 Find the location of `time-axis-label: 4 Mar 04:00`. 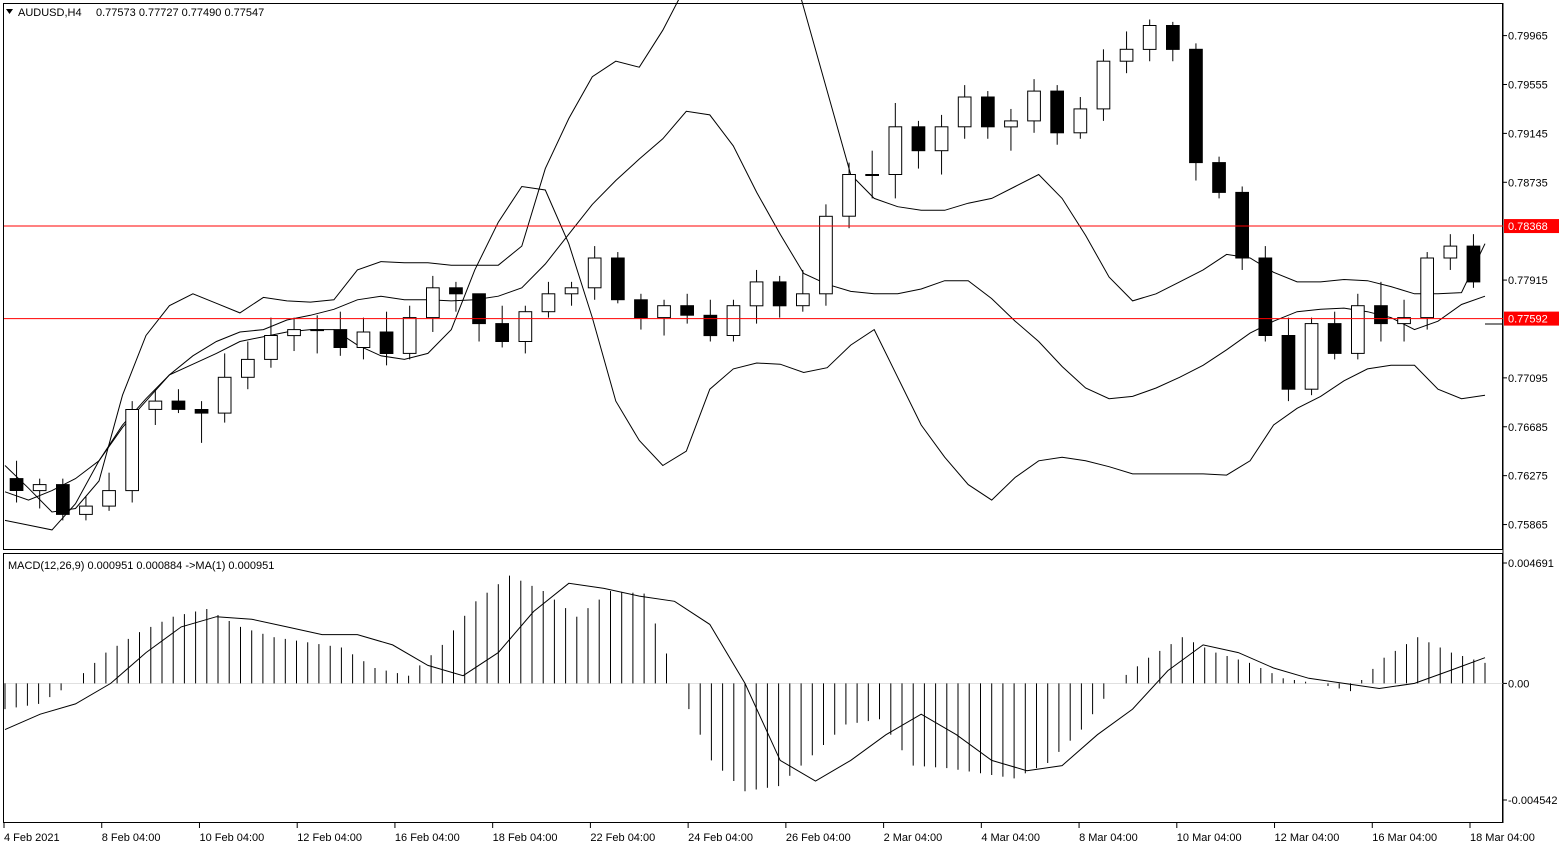

time-axis-label: 4 Mar 04:00 is located at coordinates (1010, 838).